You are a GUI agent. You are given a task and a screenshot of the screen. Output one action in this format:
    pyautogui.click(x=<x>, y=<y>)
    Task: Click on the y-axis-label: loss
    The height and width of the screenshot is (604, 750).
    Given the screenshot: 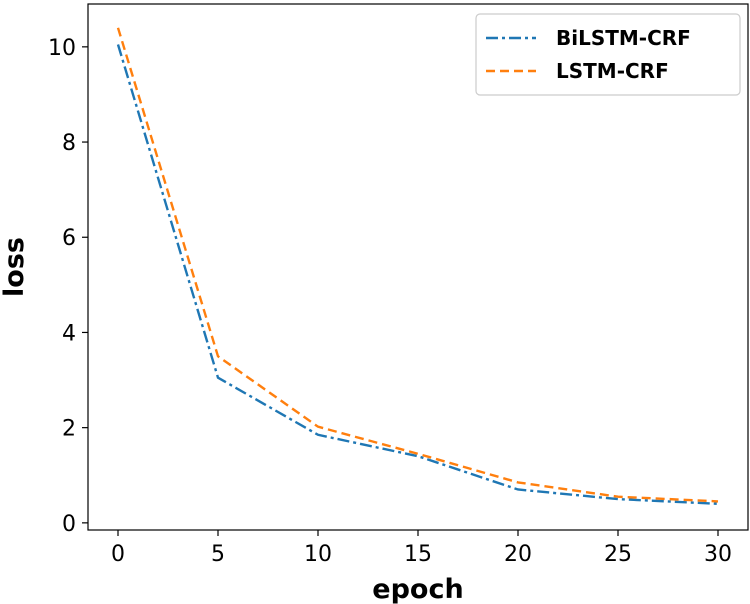 What is the action you would take?
    pyautogui.click(x=15, y=267)
    